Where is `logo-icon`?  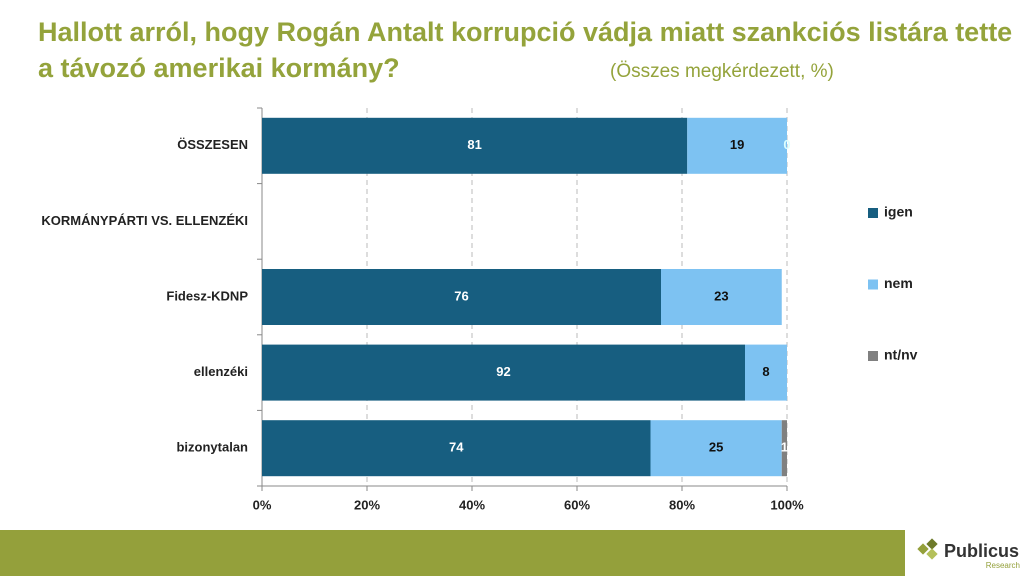
logo-icon is located at coordinates (927, 549).